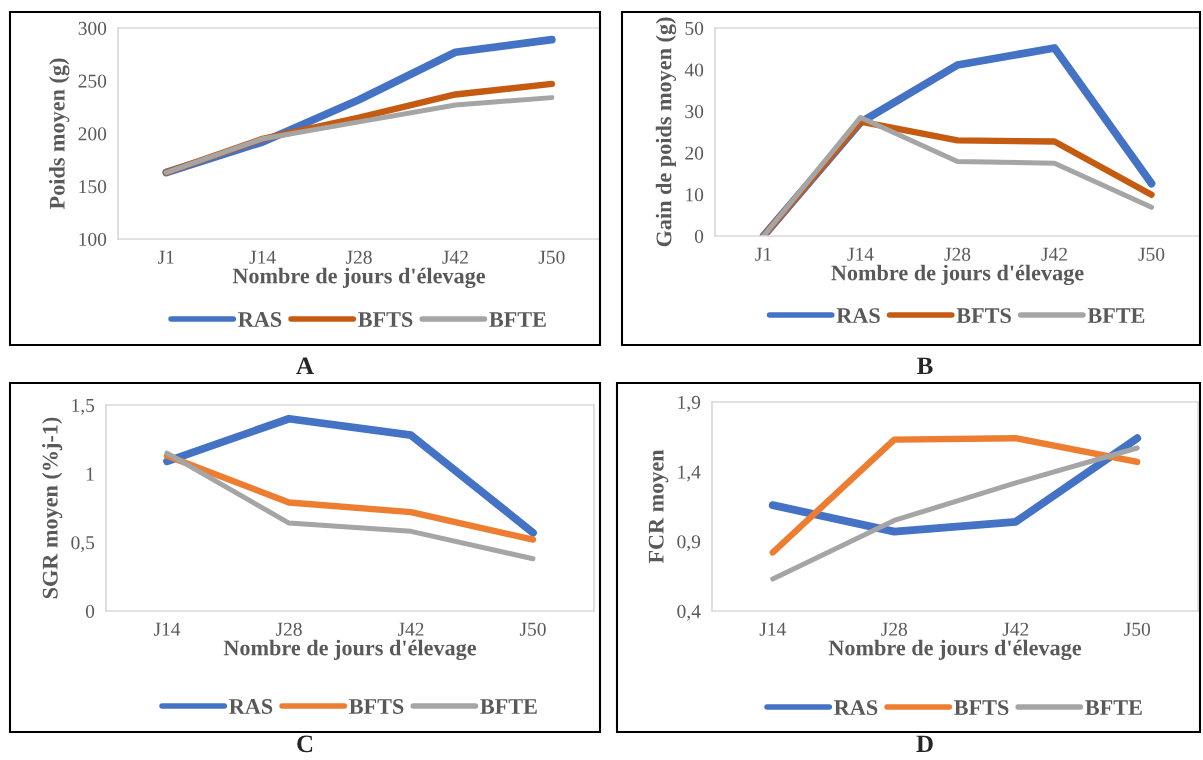  I want to click on y-axis-title: Gain de poids moyen (g), so click(666, 132).